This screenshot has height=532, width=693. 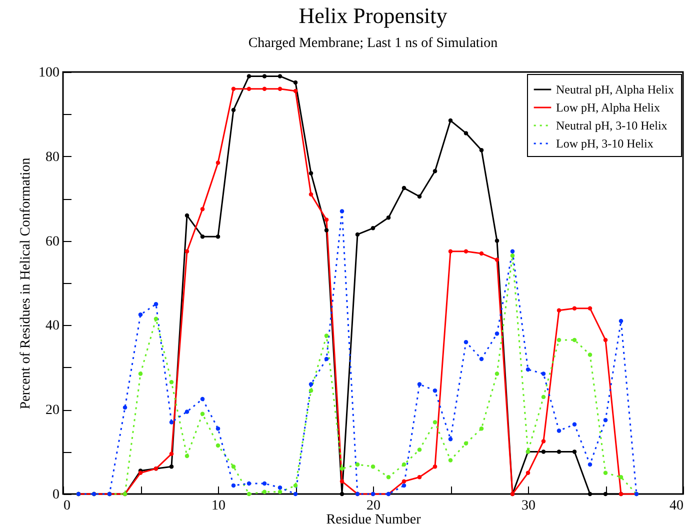 What do you see at coordinates (373, 43) in the screenshot?
I see `chart-subtitle: Charged Membrane; Last 1 ns of Simulation` at bounding box center [373, 43].